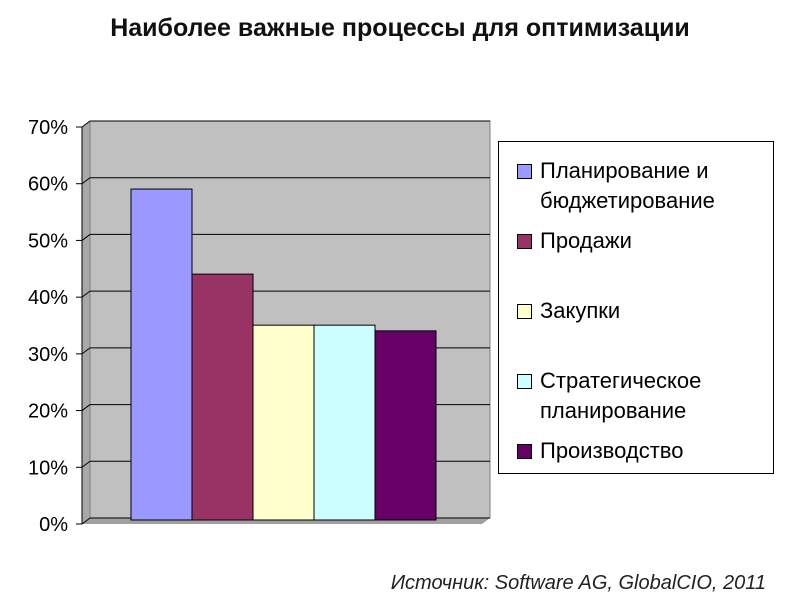 The height and width of the screenshot is (606, 800). I want to click on y-tick-label: 40%, so click(48, 298).